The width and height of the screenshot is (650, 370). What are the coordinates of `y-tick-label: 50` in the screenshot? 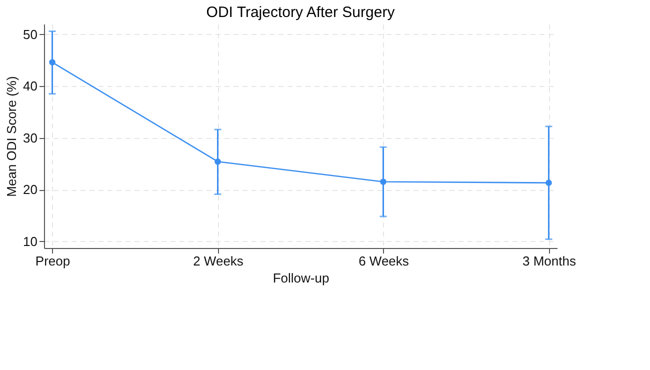 It's located at (30, 34).